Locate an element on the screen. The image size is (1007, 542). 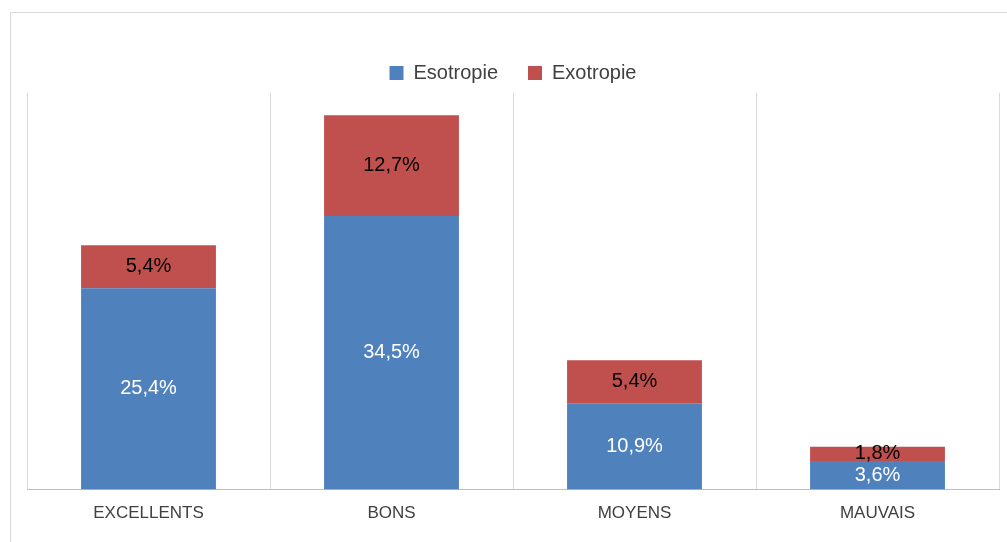
x-tick-label: MOYENS is located at coordinates (634, 513).